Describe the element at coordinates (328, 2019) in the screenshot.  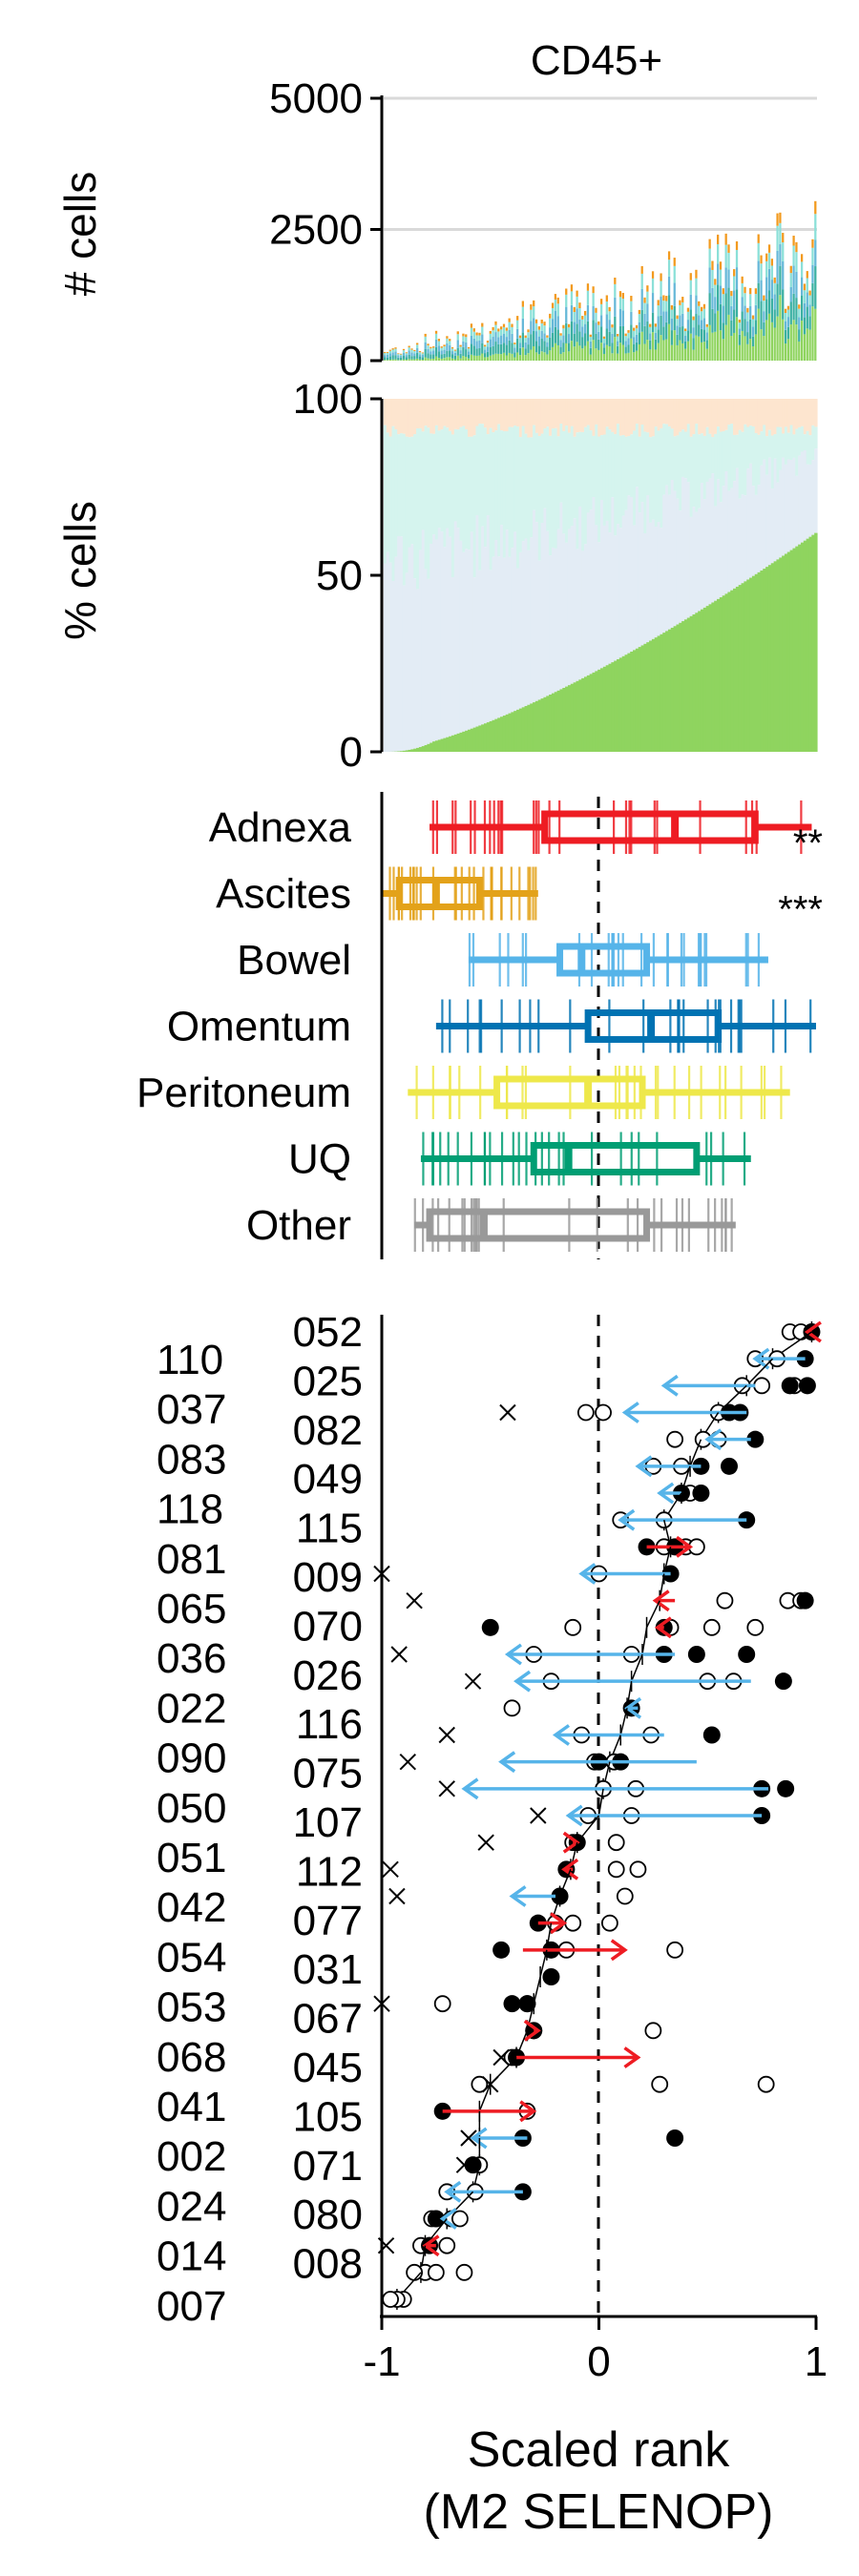
I see `row-label-right: 067` at that location.